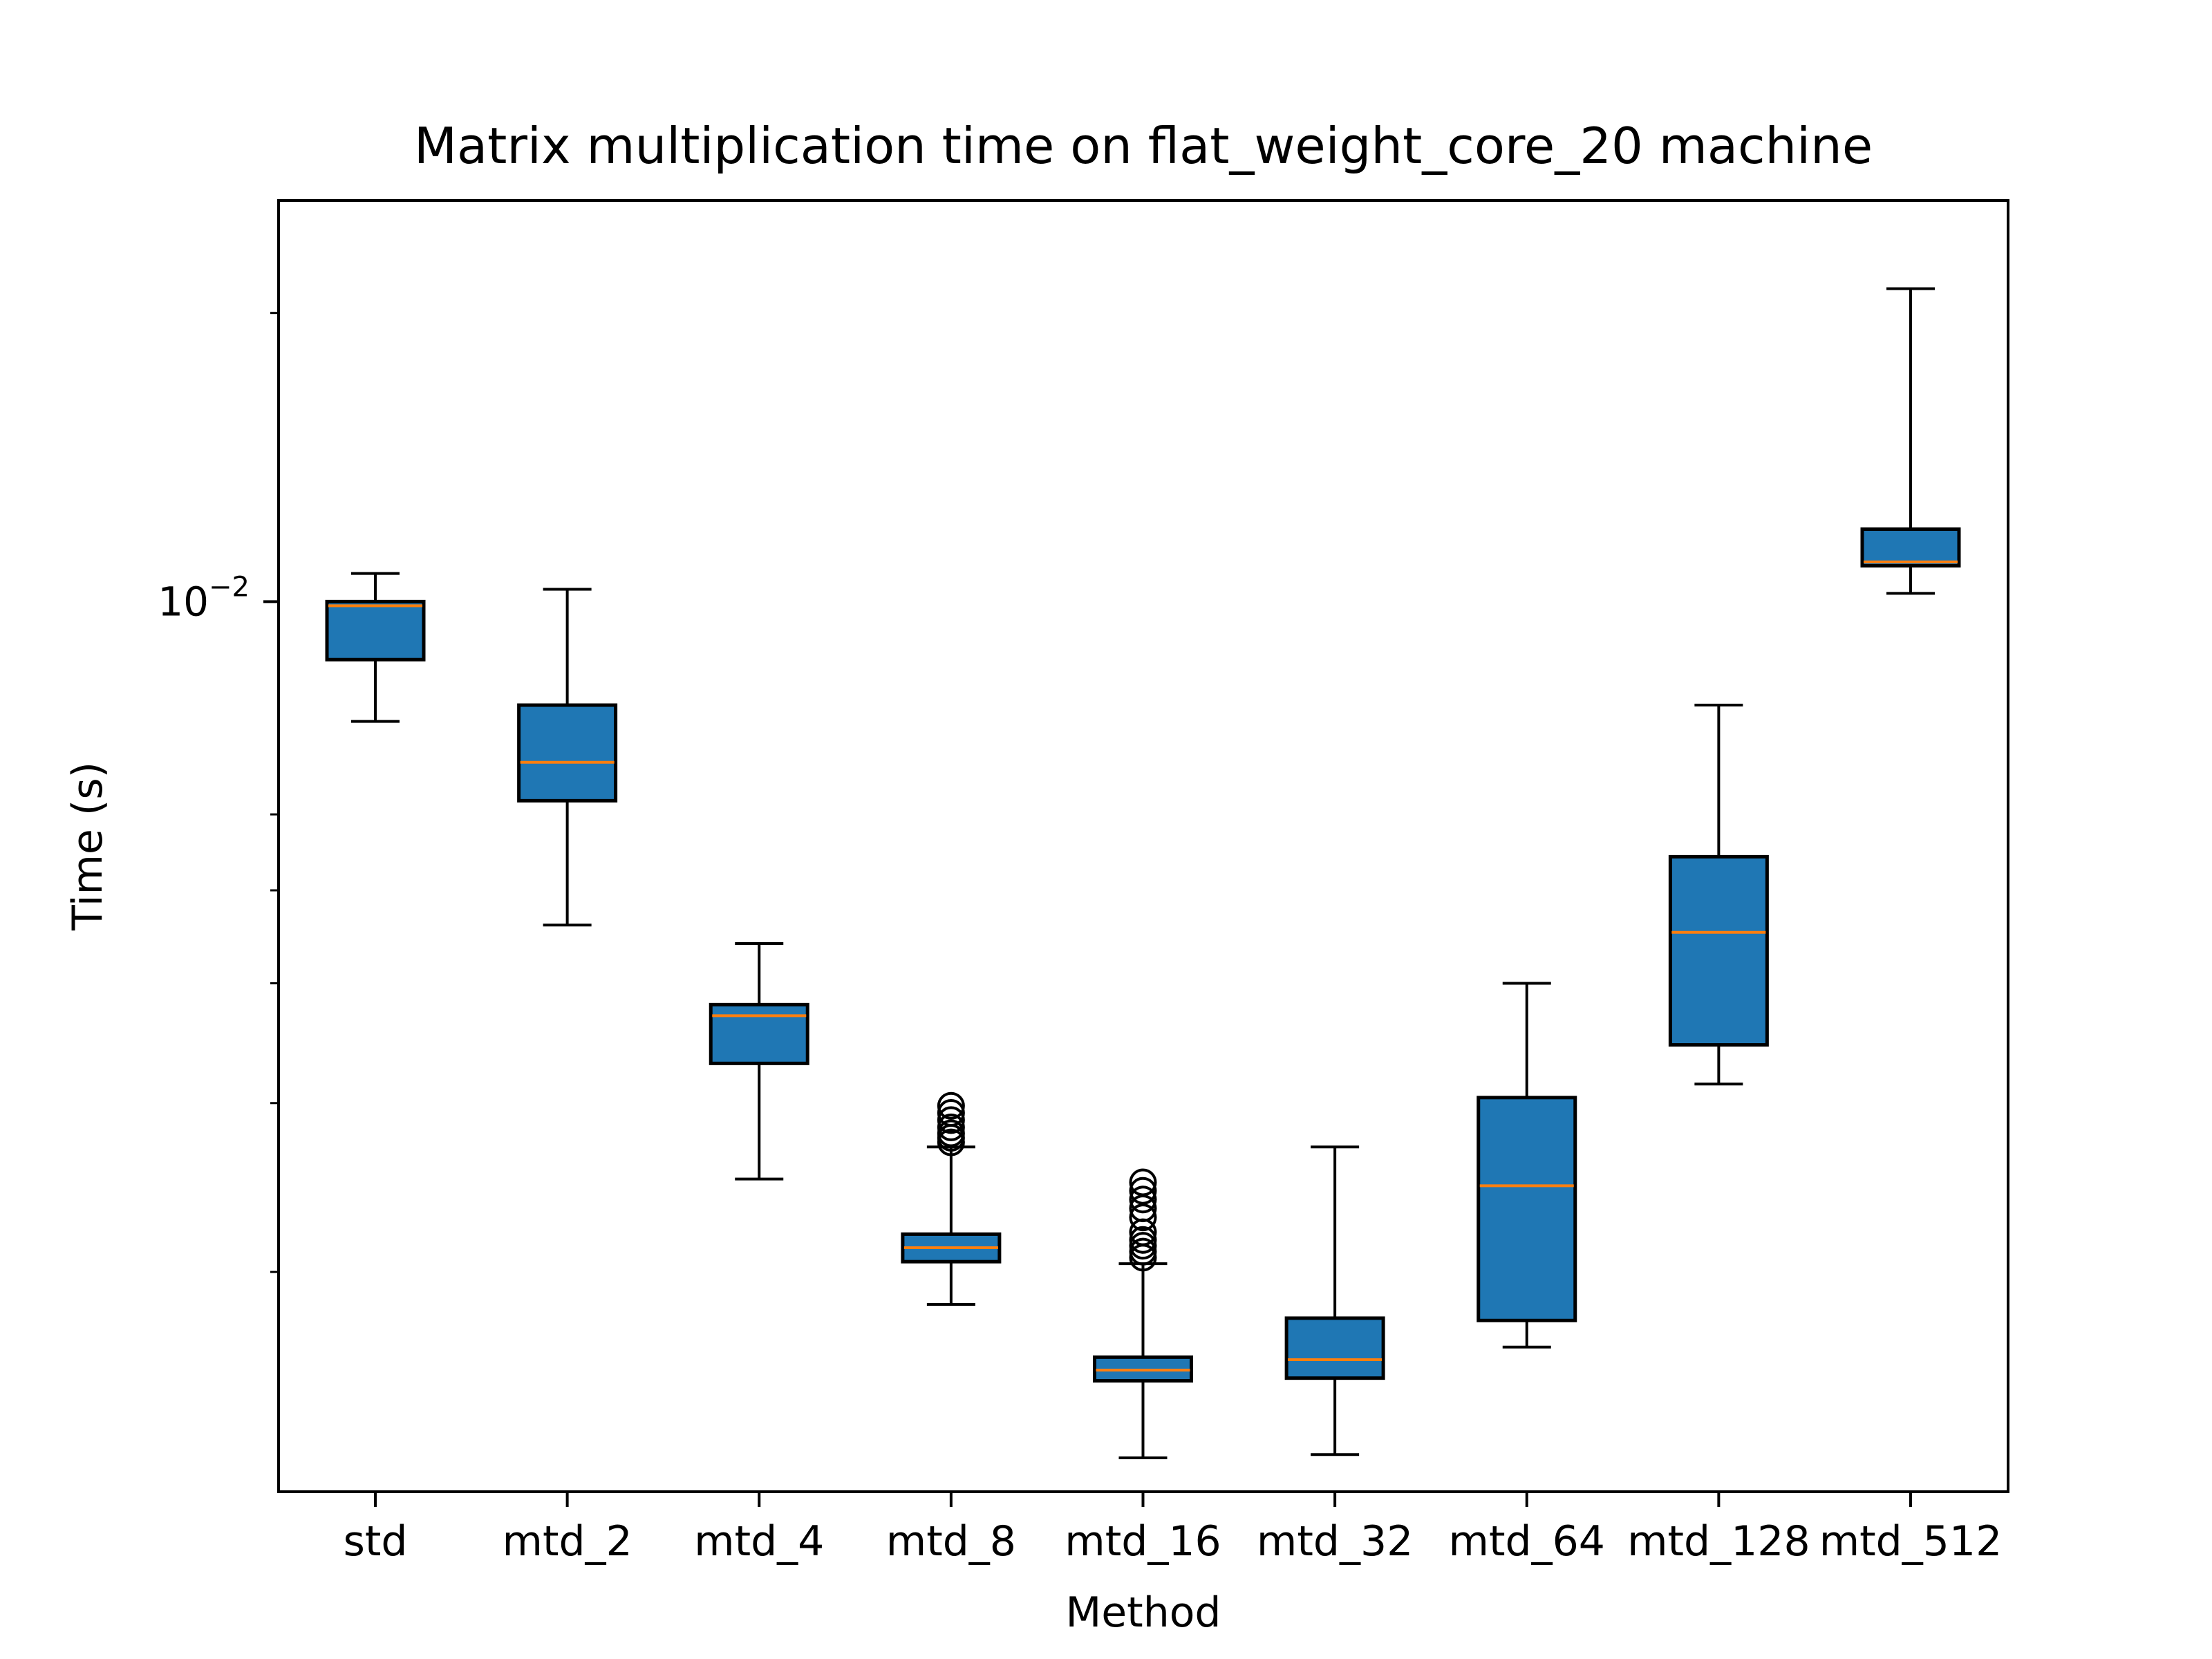  What do you see at coordinates (1143, 1541) in the screenshot?
I see `x-tick-label: mtd_16` at bounding box center [1143, 1541].